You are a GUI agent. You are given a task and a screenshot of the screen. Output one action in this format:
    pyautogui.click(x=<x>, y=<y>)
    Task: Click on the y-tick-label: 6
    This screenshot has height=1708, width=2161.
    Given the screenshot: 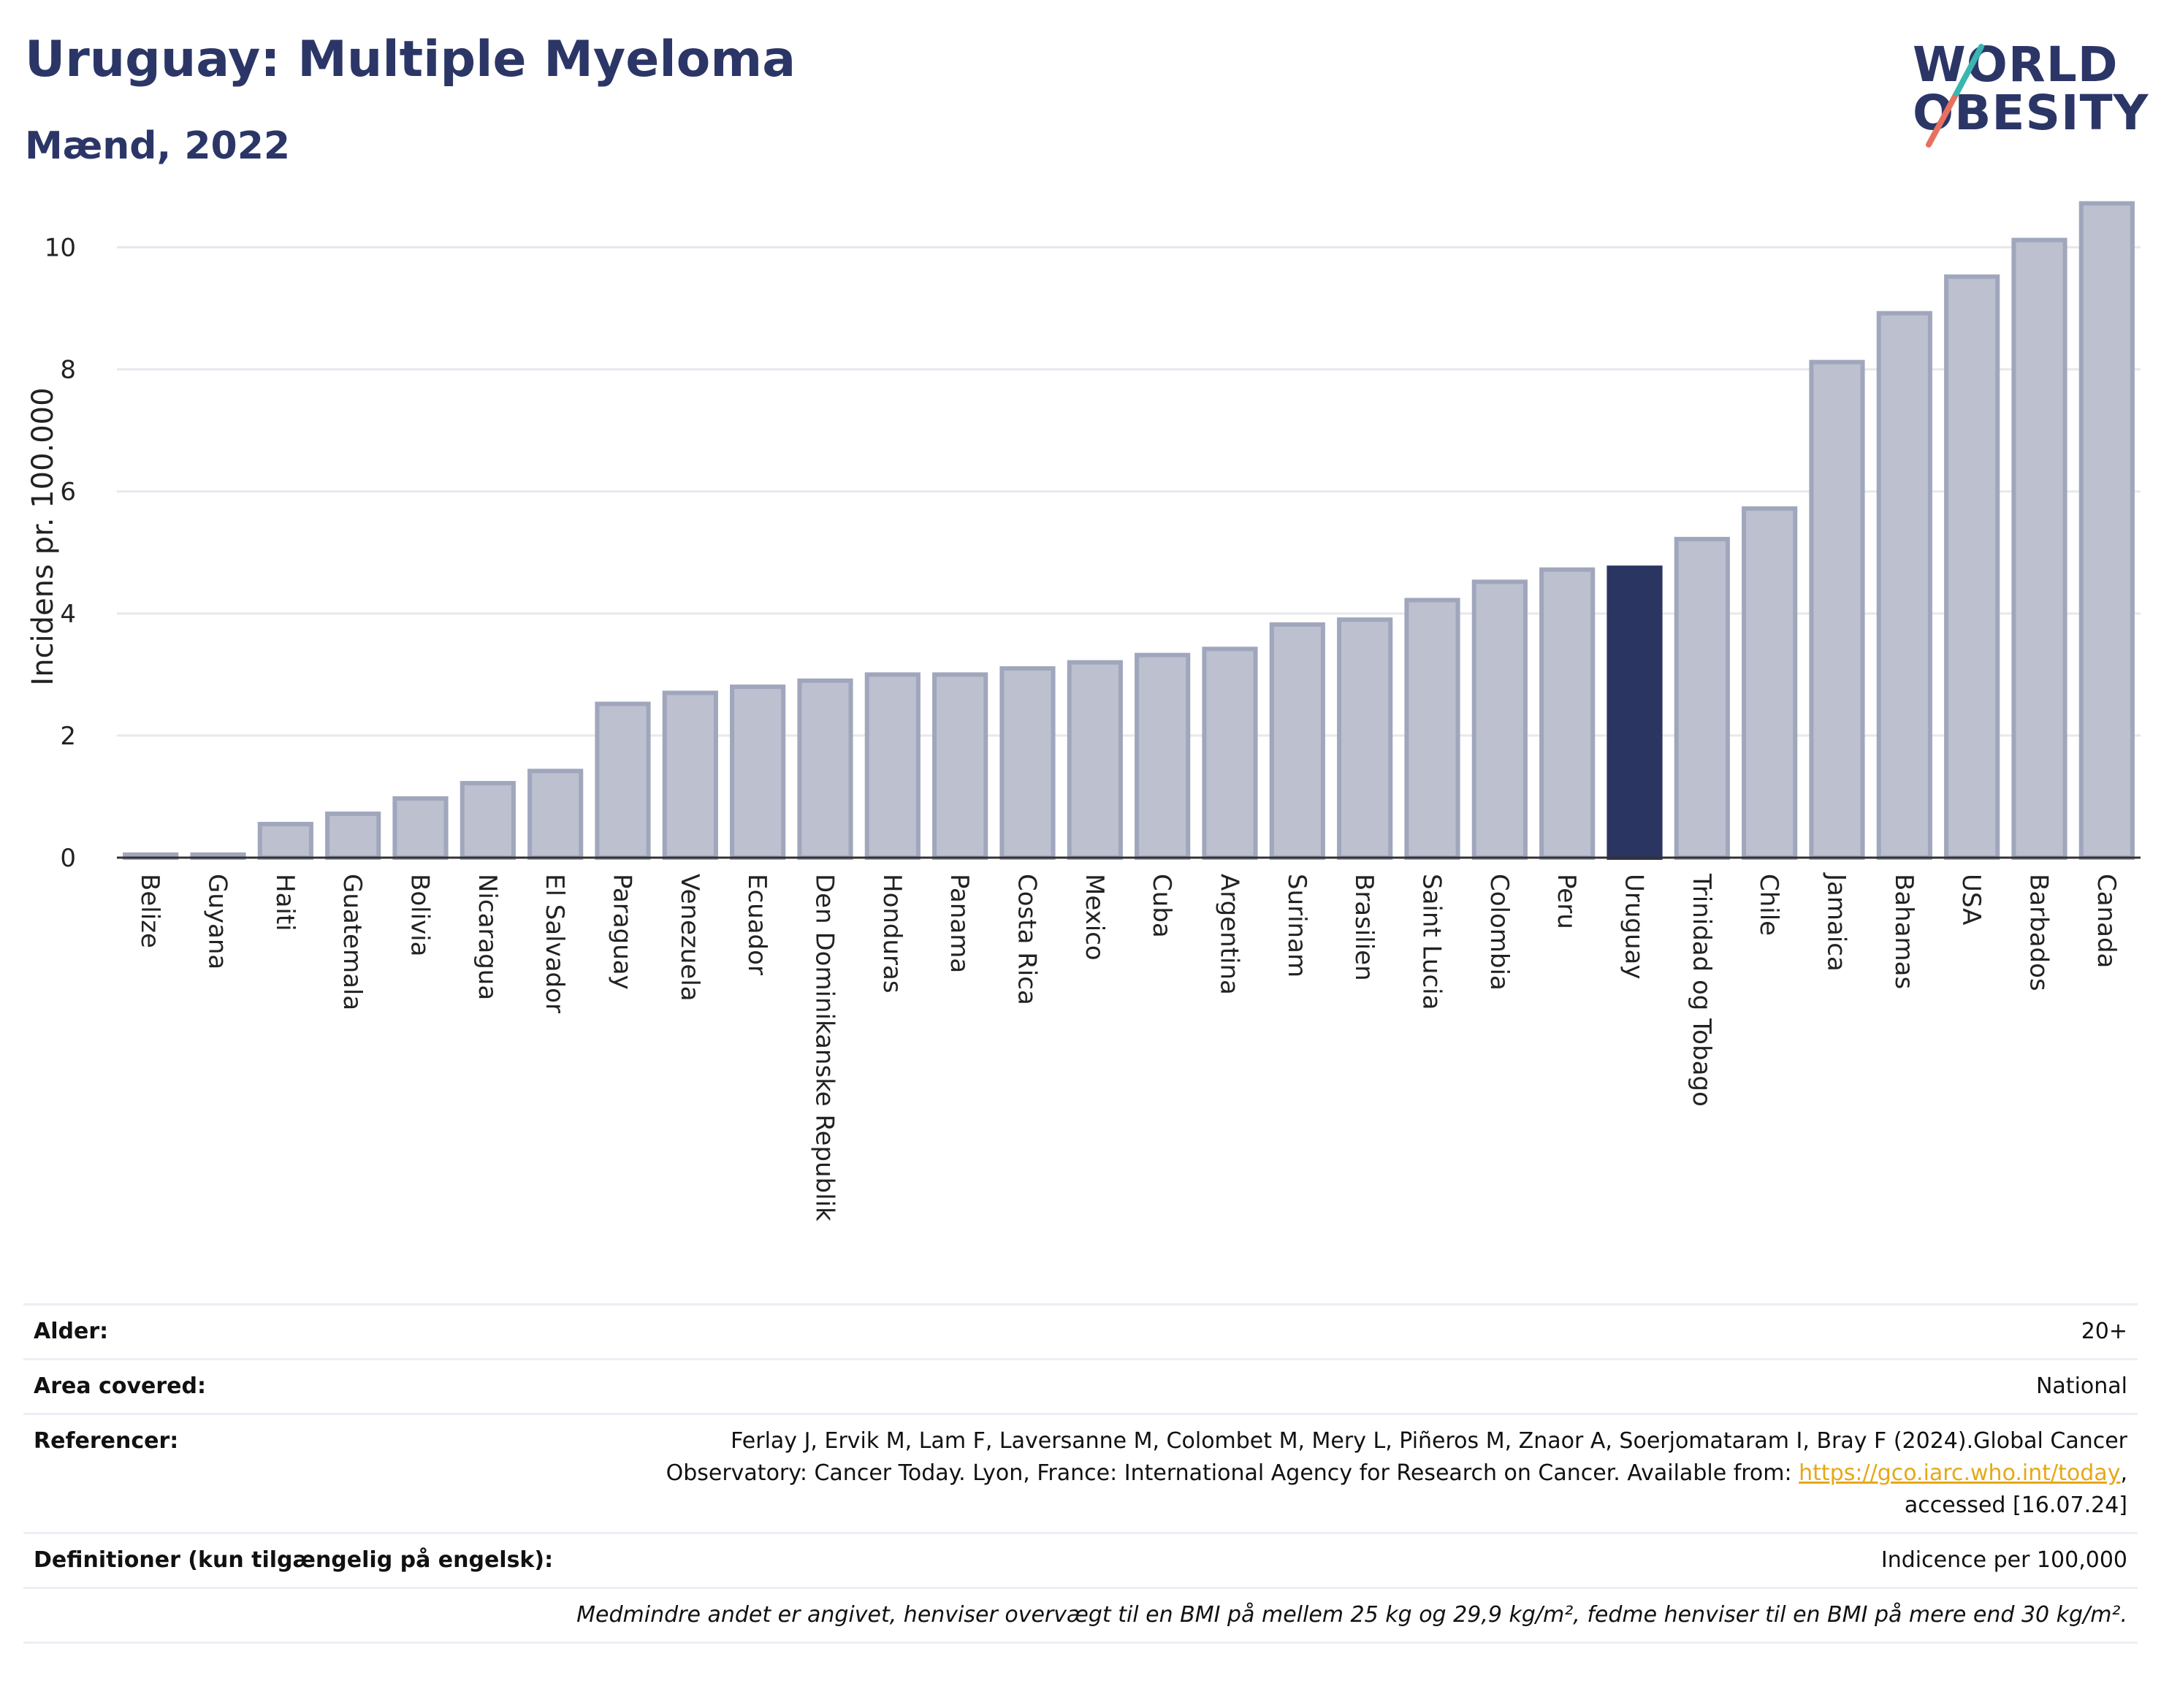 What is the action you would take?
    pyautogui.click(x=68, y=492)
    